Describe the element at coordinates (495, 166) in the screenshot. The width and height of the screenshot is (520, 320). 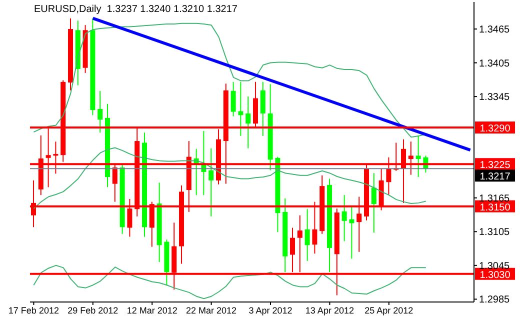
I see `ref-line-label: 1.3225` at that location.